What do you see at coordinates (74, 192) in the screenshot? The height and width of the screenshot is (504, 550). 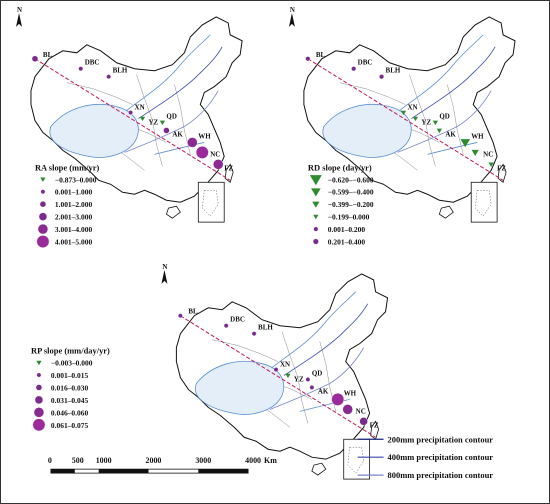 I see `legend-item-label: 0.001–1.000` at bounding box center [74, 192].